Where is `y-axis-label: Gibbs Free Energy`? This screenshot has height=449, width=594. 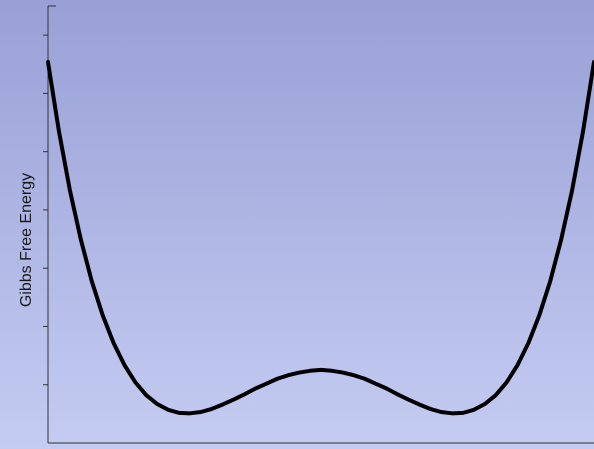
y-axis-label: Gibbs Free Energy is located at coordinates (26, 240).